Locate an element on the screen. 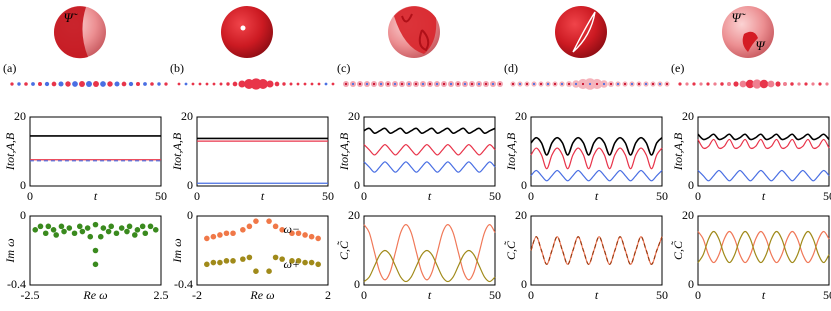 The image size is (831, 311). panel-label: (d) is located at coordinates (511, 68).